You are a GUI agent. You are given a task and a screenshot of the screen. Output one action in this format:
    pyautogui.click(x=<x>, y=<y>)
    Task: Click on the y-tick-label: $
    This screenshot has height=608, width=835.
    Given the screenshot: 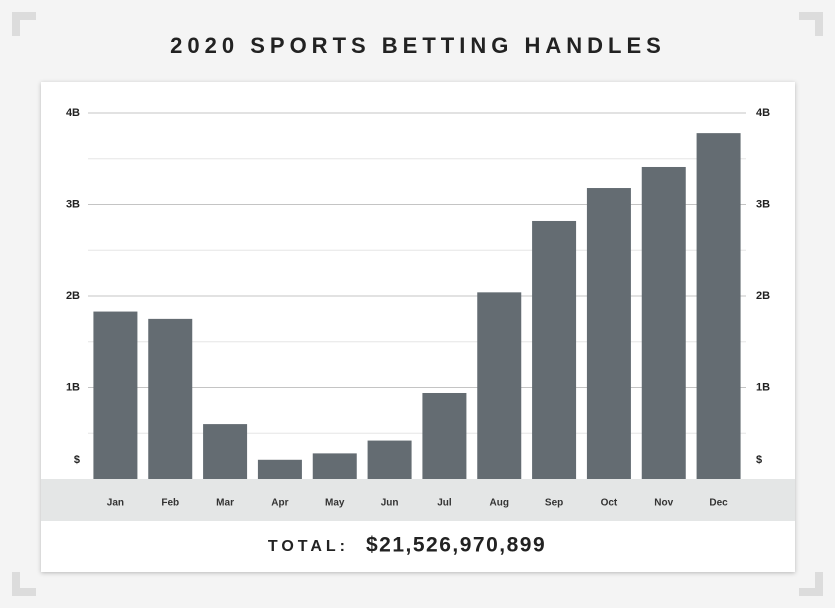 What is the action you would take?
    pyautogui.click(x=77, y=460)
    